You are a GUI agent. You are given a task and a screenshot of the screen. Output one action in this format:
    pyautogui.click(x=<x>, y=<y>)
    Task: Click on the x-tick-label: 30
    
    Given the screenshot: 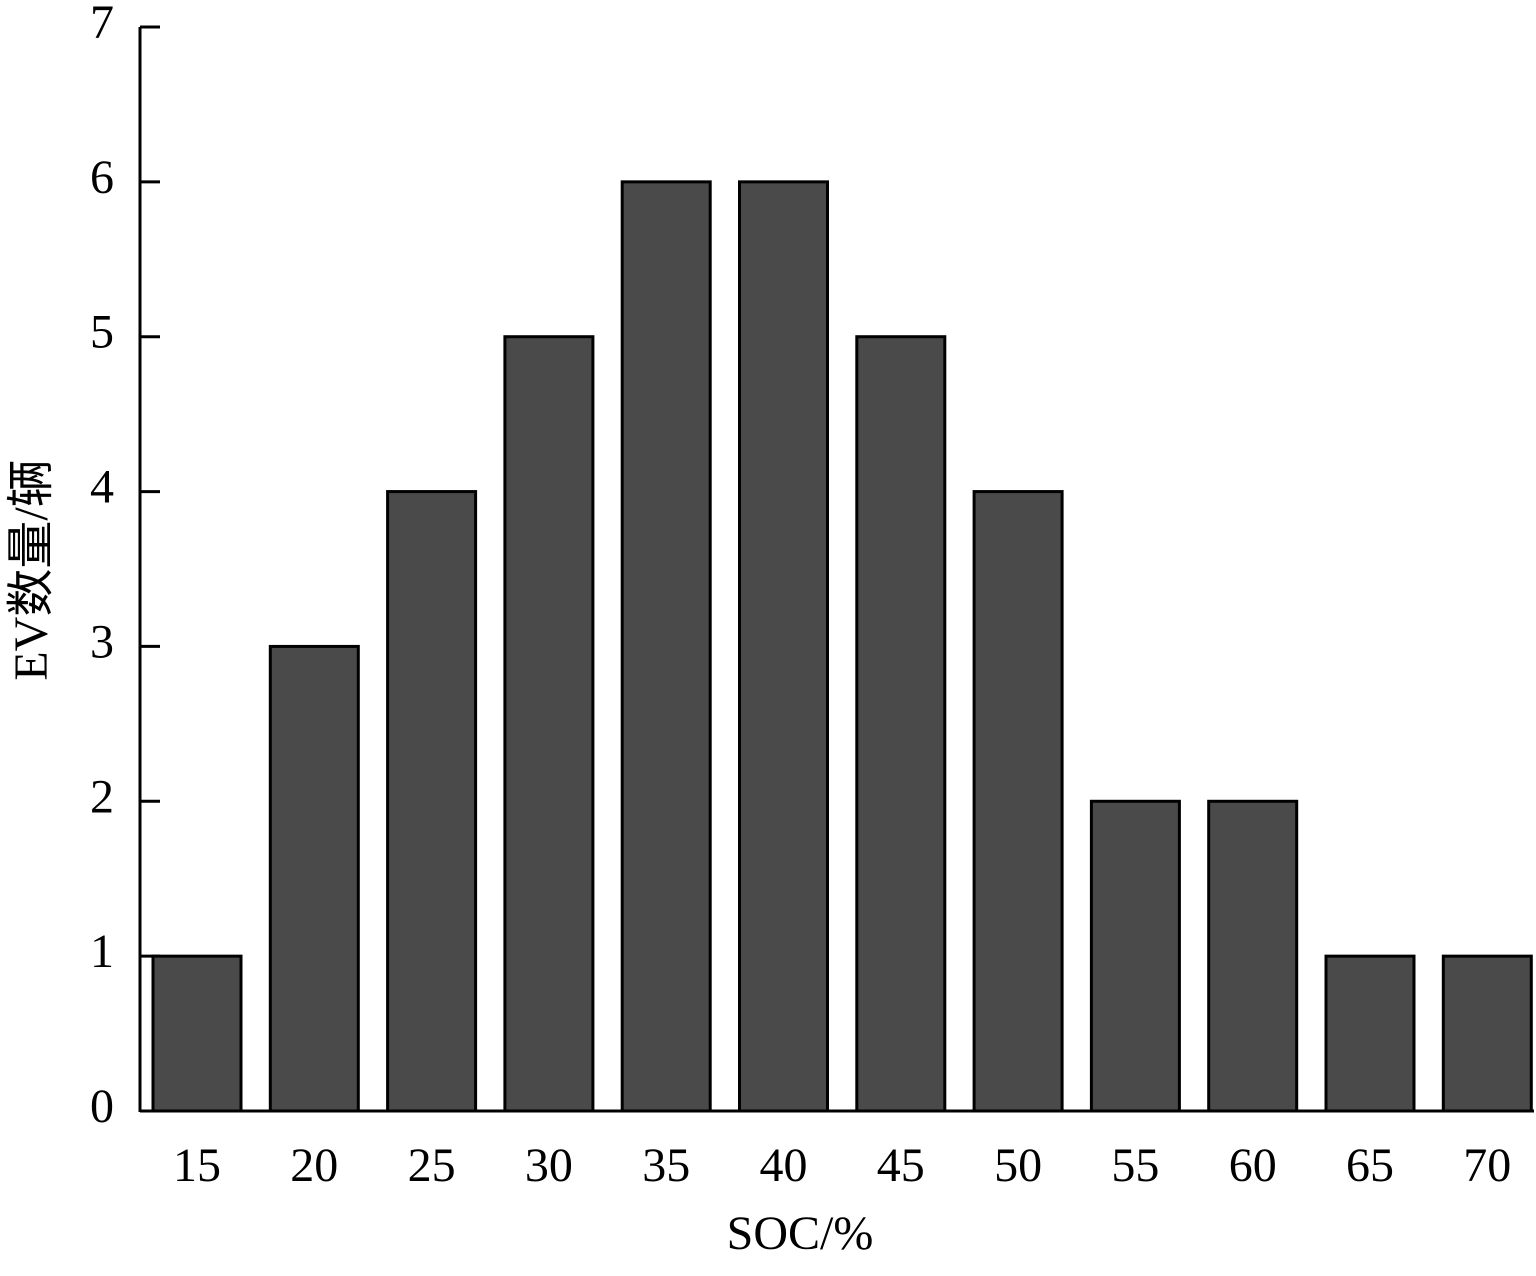 What is the action you would take?
    pyautogui.click(x=549, y=1165)
    